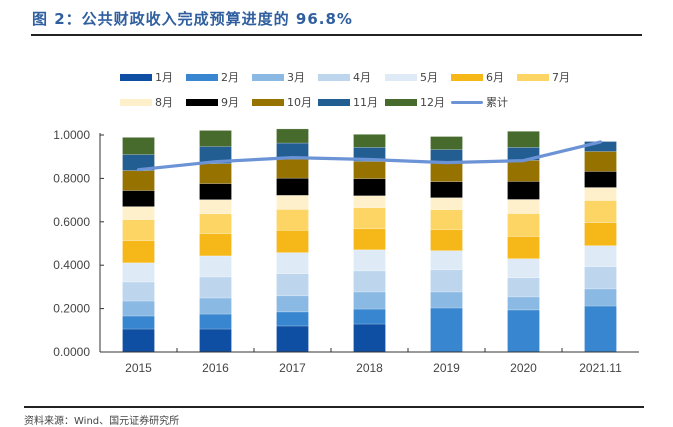 Image resolution: width=673 pixels, height=427 pixels. I want to click on y-tick-label: 1.0000, so click(71, 135).